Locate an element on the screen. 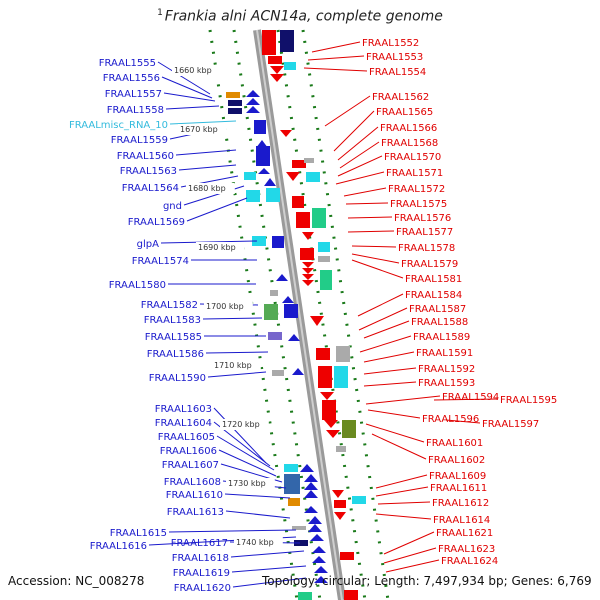 The image size is (600, 600). right-gene-label: FRAAL1566 is located at coordinates (408, 128).